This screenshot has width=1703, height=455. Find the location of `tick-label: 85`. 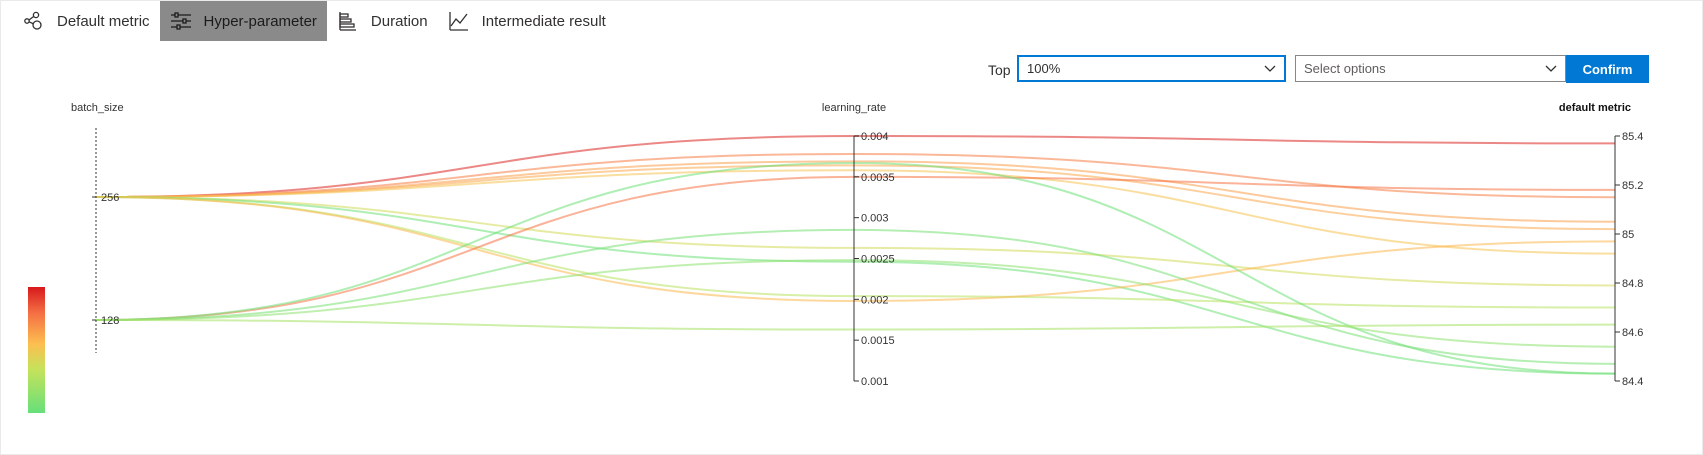

tick-label: 85 is located at coordinates (1628, 235).